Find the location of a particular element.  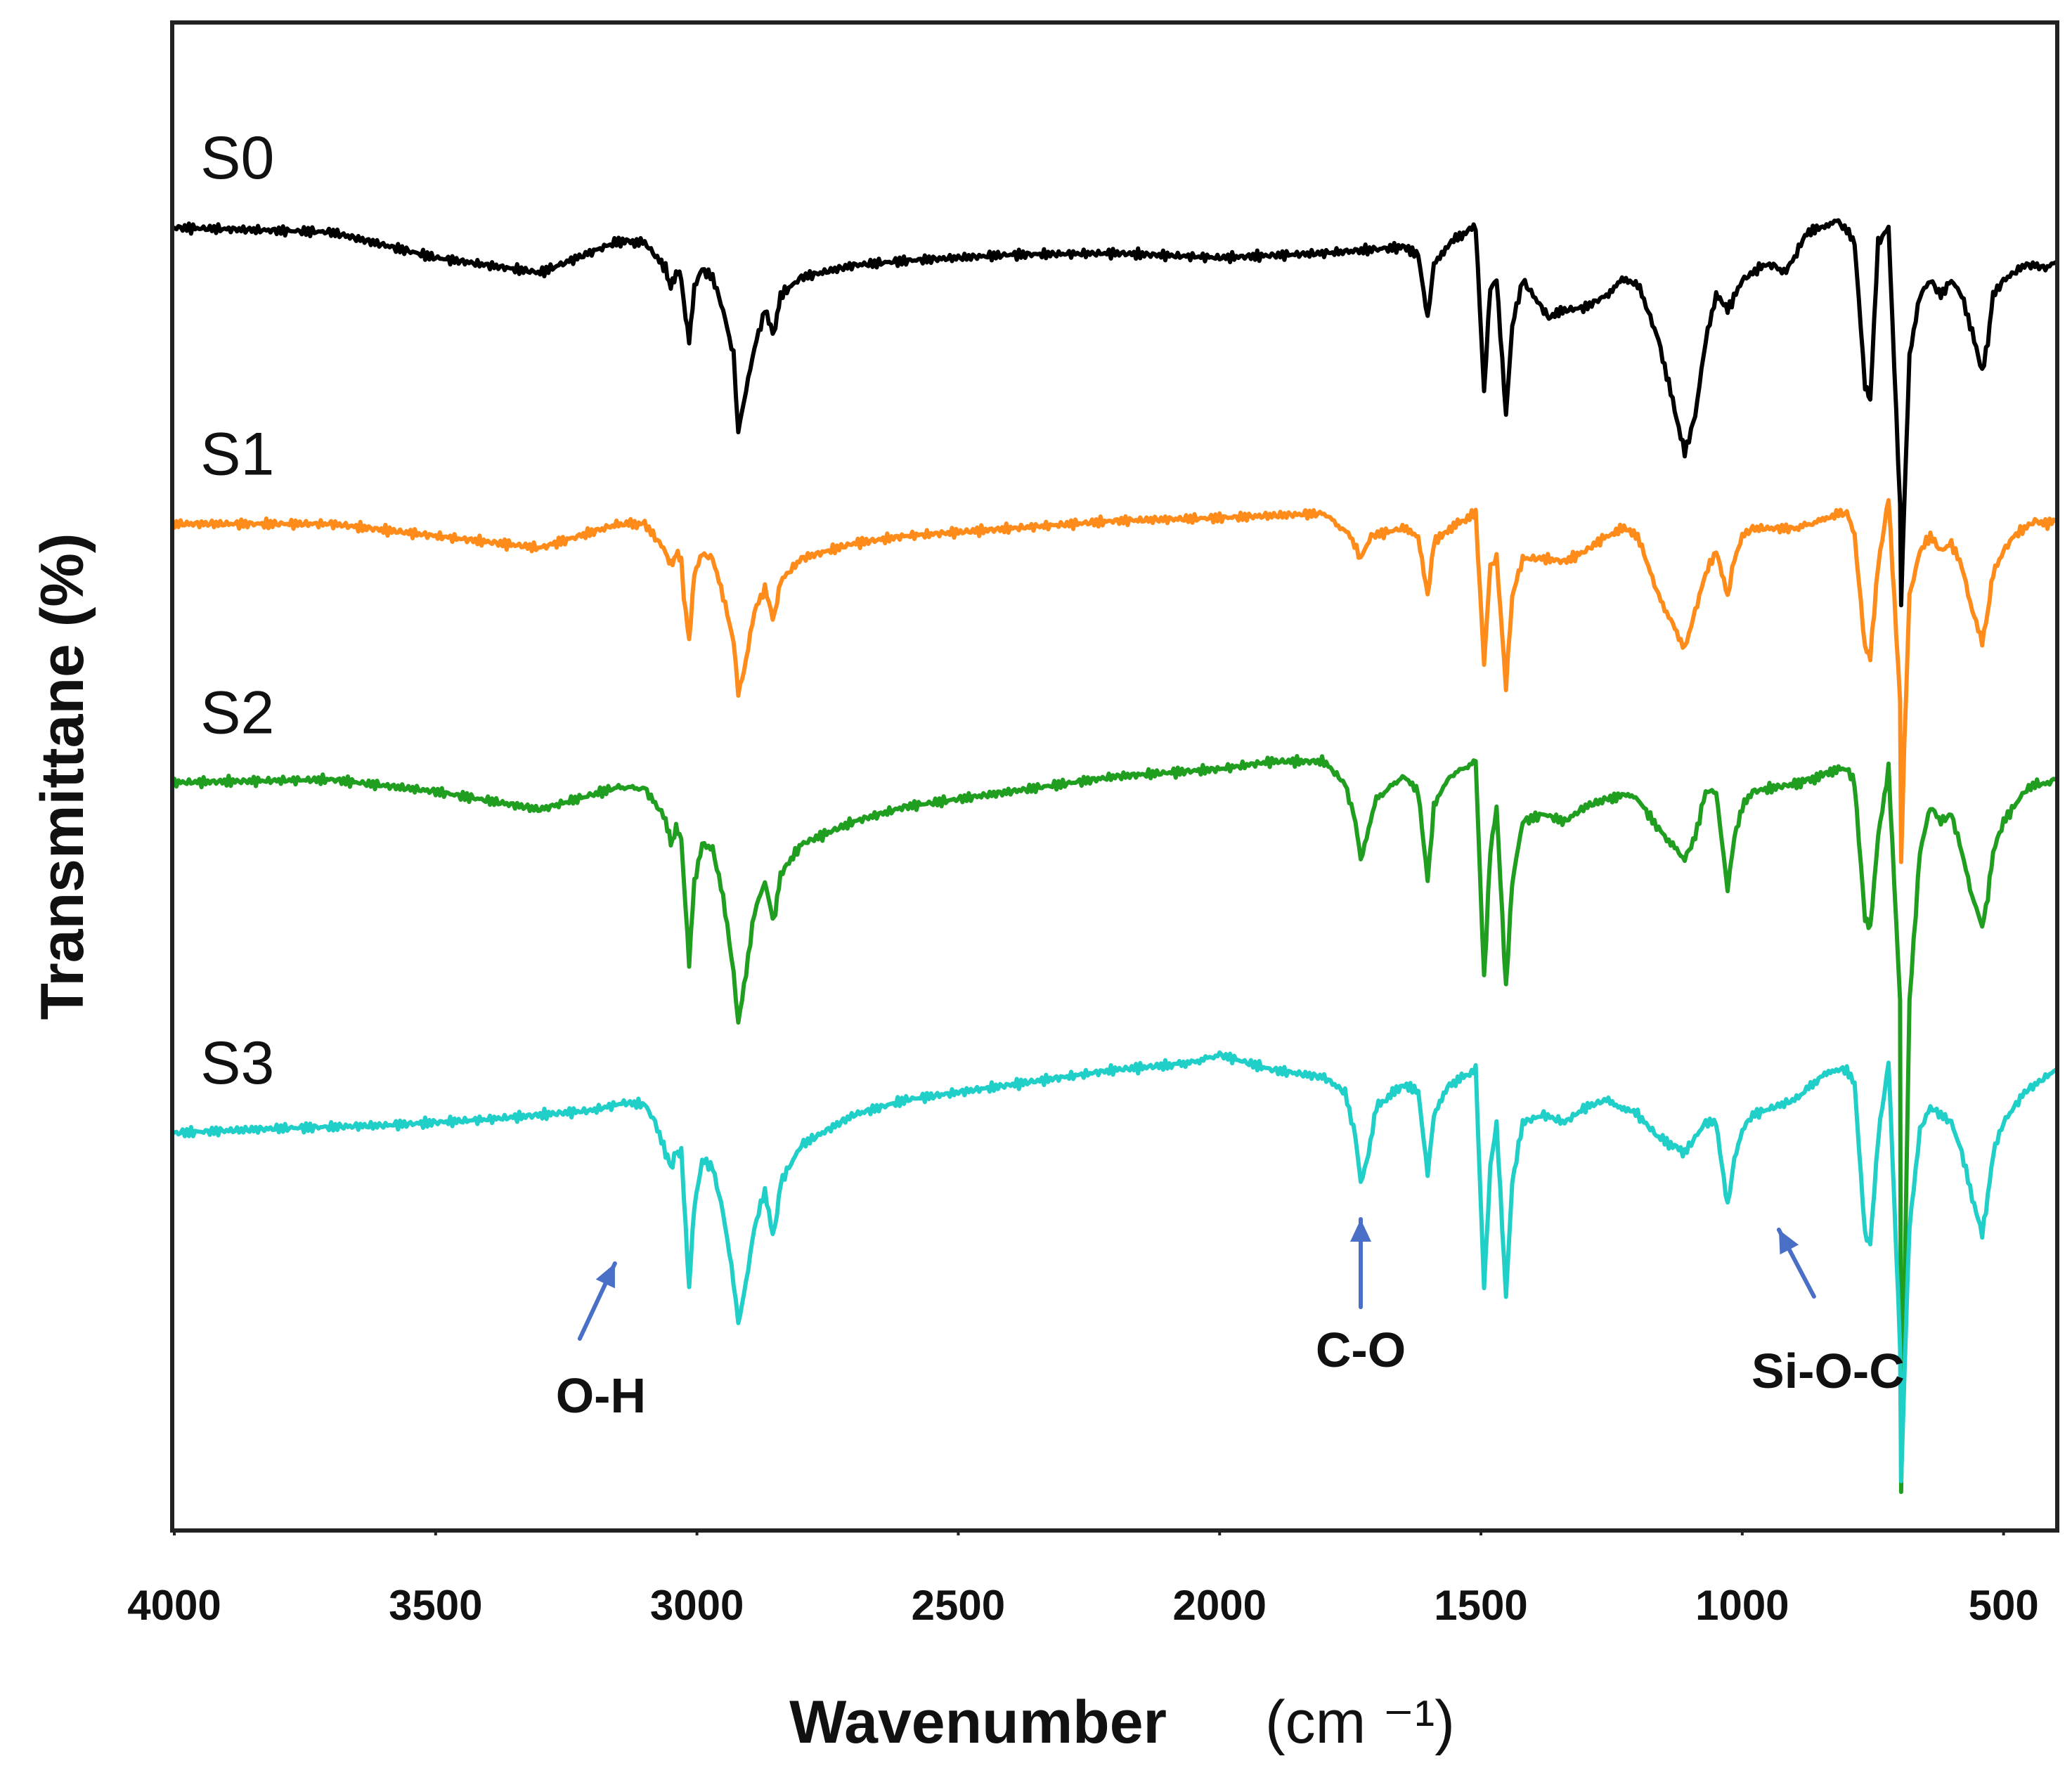

series-label-s1: S1 is located at coordinates (237, 454).